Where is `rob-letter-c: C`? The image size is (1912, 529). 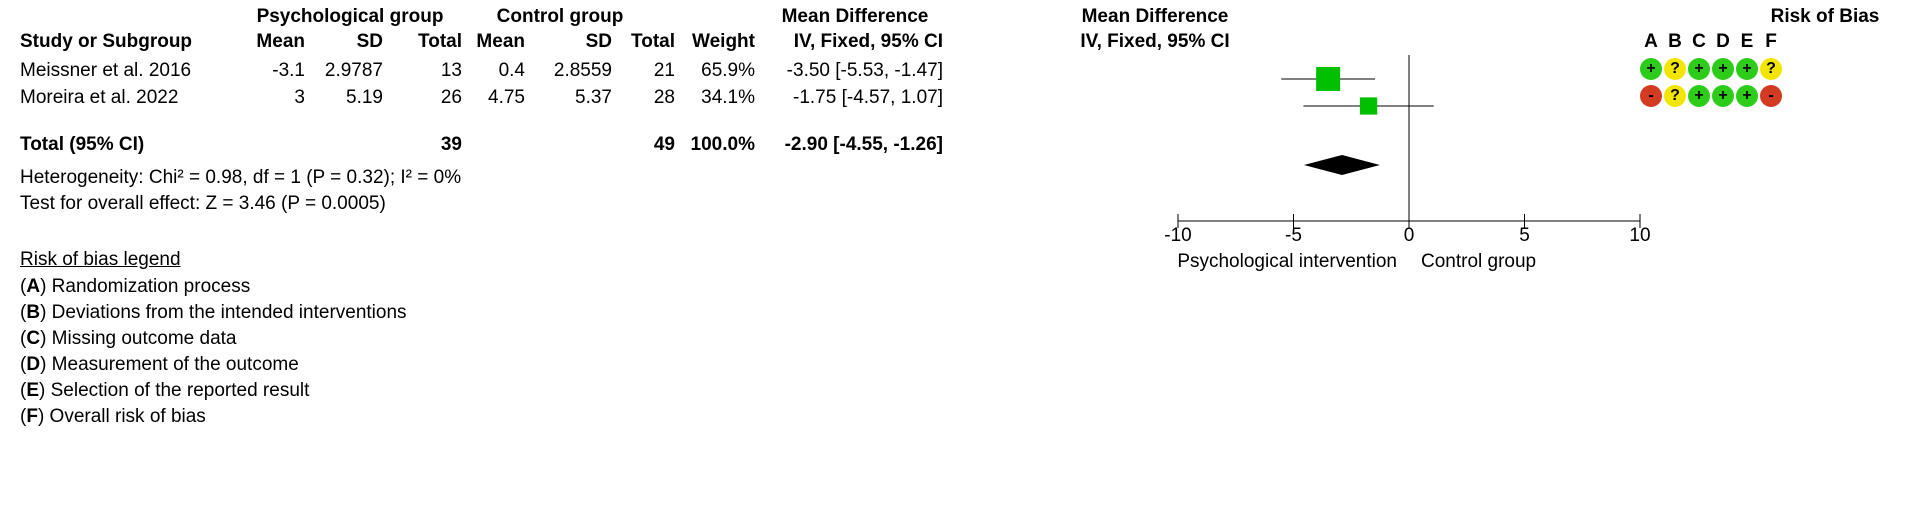 rob-letter-c: C is located at coordinates (1699, 41).